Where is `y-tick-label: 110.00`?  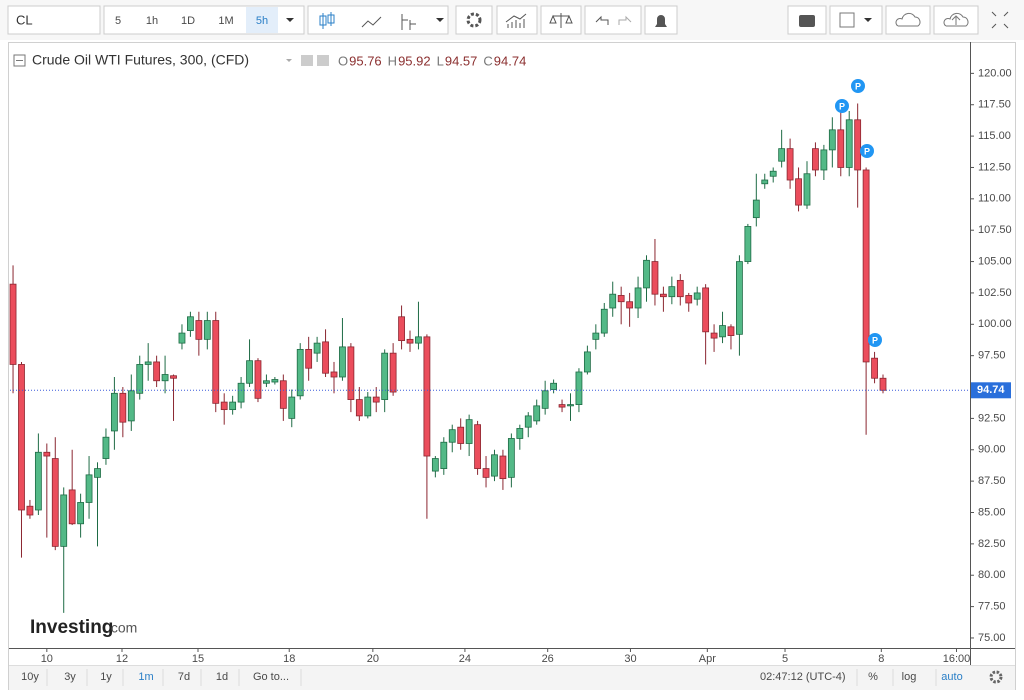 y-tick-label: 110.00 is located at coordinates (994, 199).